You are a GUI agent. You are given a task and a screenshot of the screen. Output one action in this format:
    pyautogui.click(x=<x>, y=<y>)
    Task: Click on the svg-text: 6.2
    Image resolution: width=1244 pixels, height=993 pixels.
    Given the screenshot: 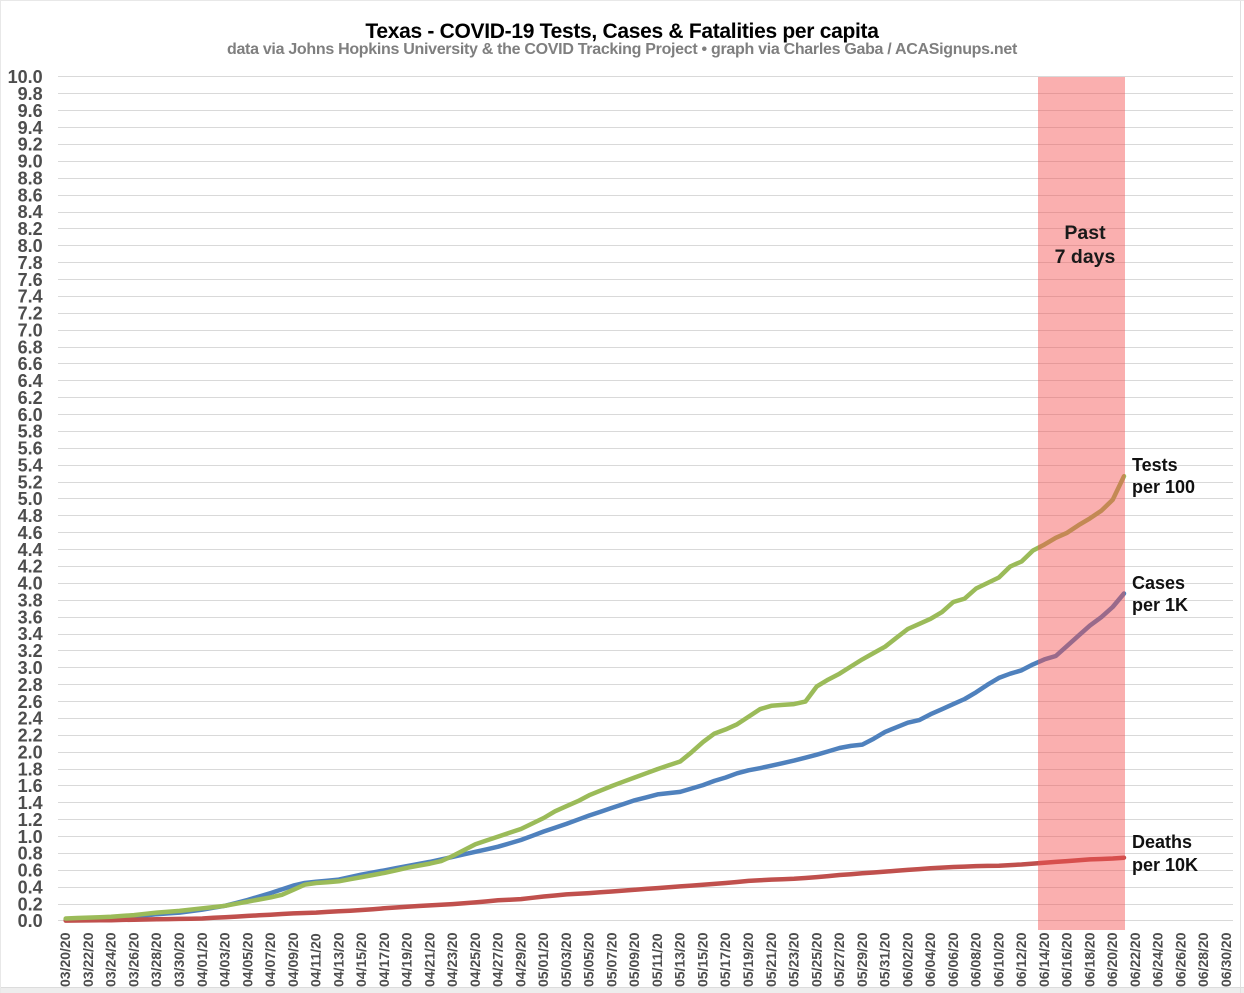 What is the action you would take?
    pyautogui.click(x=30, y=398)
    